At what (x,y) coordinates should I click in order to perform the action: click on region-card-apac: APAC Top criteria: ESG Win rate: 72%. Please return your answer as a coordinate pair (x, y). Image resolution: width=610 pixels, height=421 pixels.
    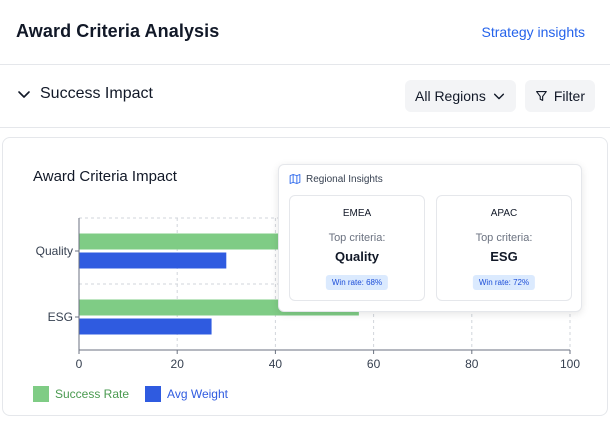
    Looking at the image, I should click on (504, 248).